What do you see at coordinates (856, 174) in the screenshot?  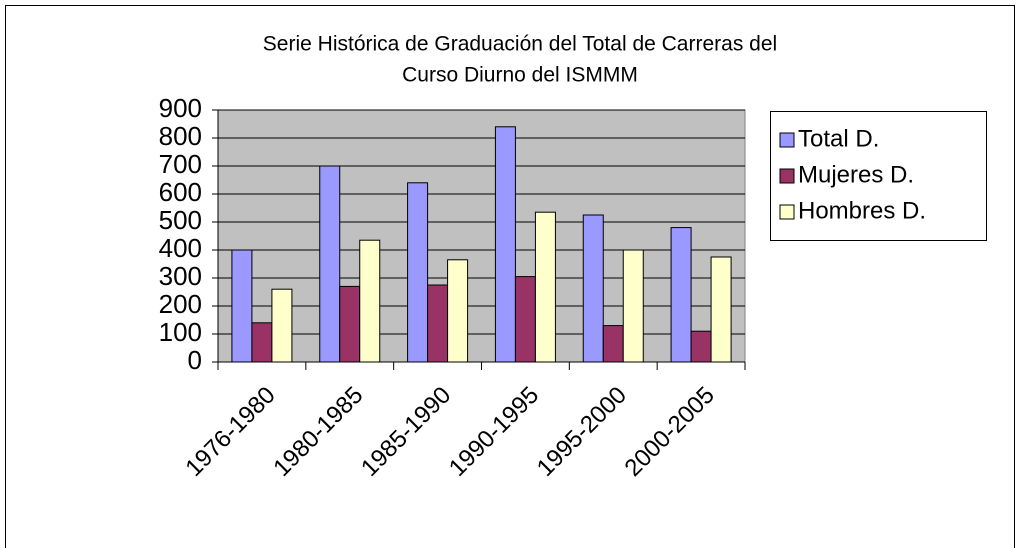 I see `legend-label: Mujeres D.` at bounding box center [856, 174].